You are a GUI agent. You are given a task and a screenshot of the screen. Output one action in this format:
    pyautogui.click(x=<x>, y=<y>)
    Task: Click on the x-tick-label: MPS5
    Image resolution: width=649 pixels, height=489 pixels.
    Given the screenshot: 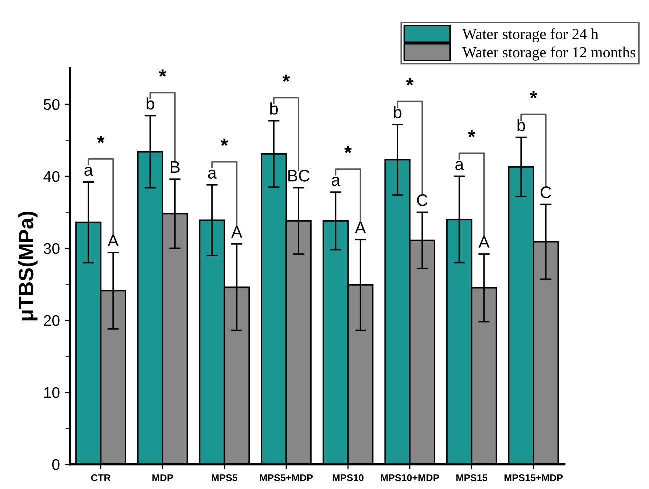 What is the action you would take?
    pyautogui.click(x=225, y=478)
    